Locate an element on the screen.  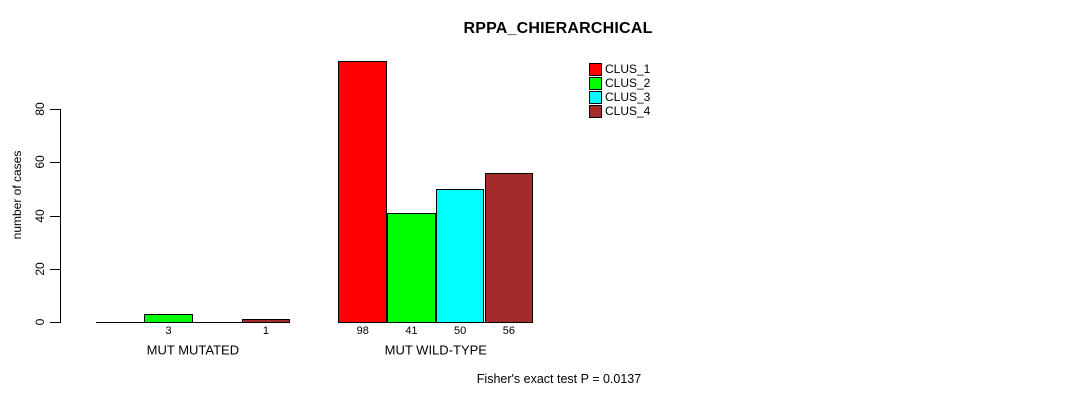
chart-title: RPPA_CHIERARCHICAL is located at coordinates (558, 28).